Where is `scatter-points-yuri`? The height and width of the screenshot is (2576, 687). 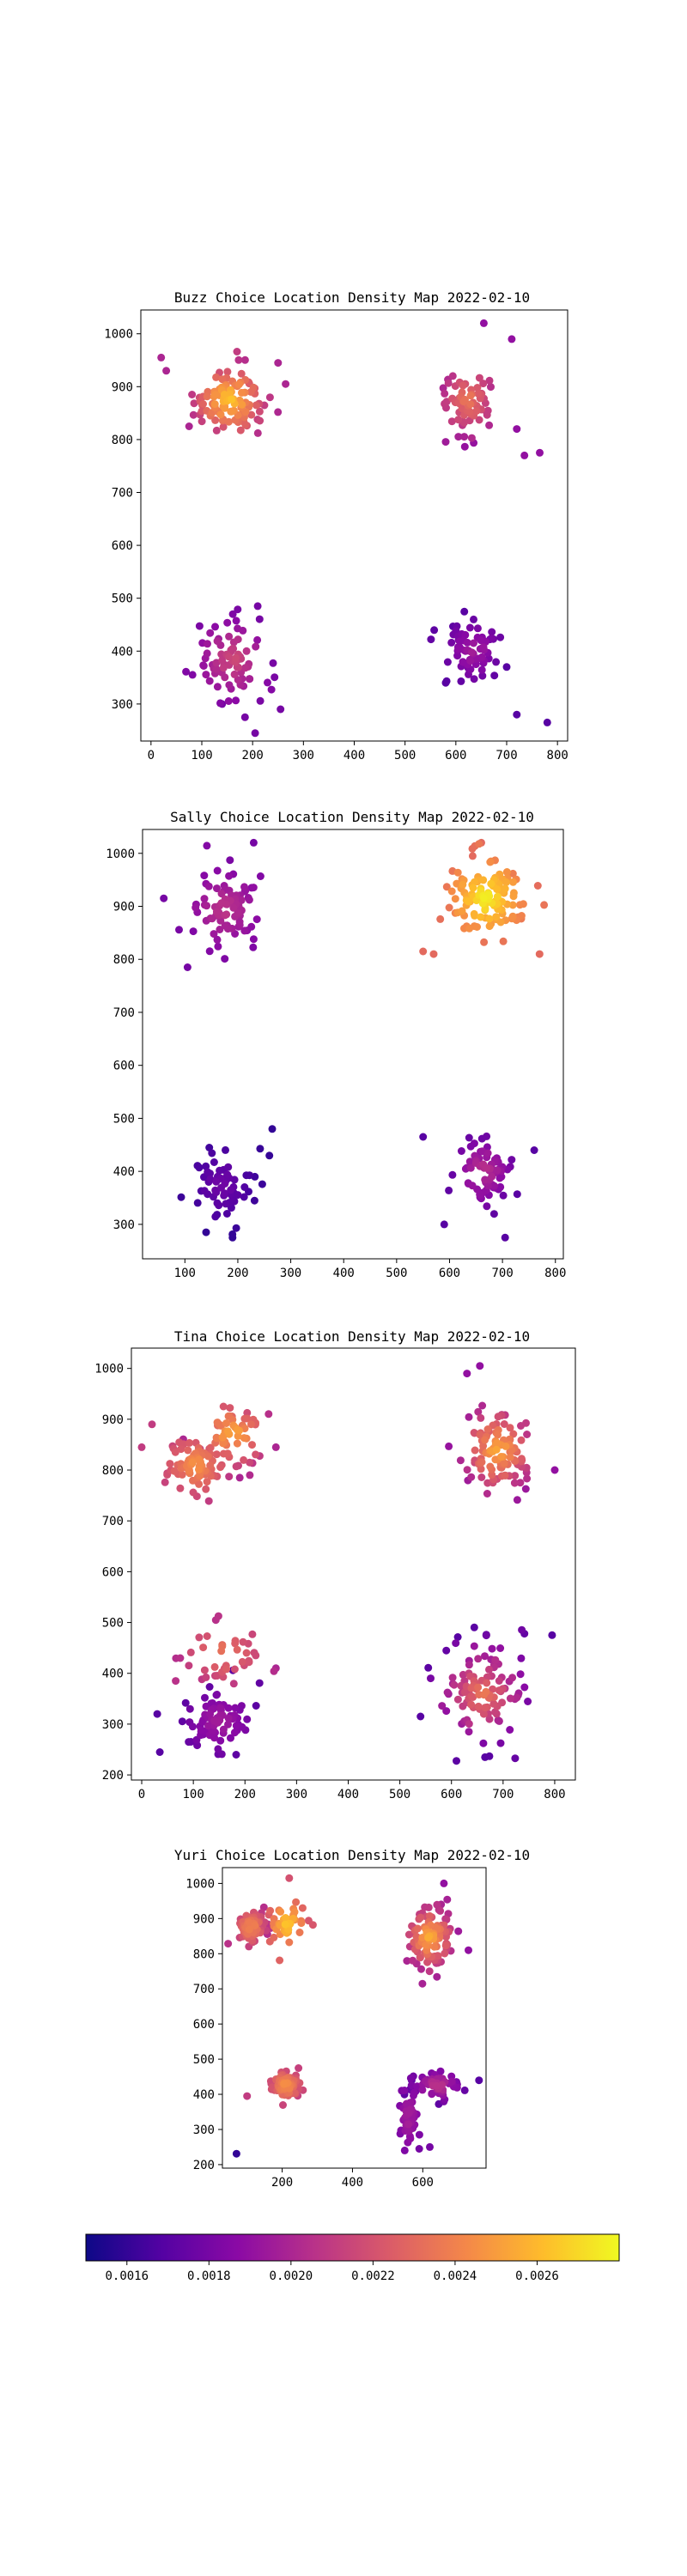
scatter-points-yuri is located at coordinates (353, 2016).